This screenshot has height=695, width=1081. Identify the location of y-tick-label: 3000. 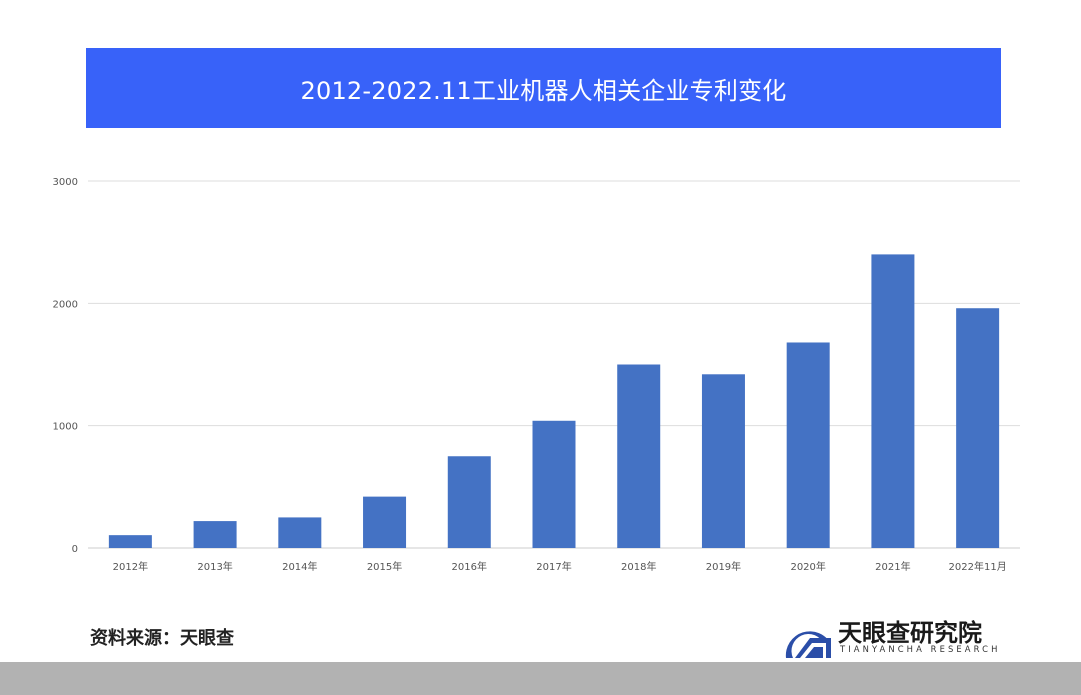
(65, 182).